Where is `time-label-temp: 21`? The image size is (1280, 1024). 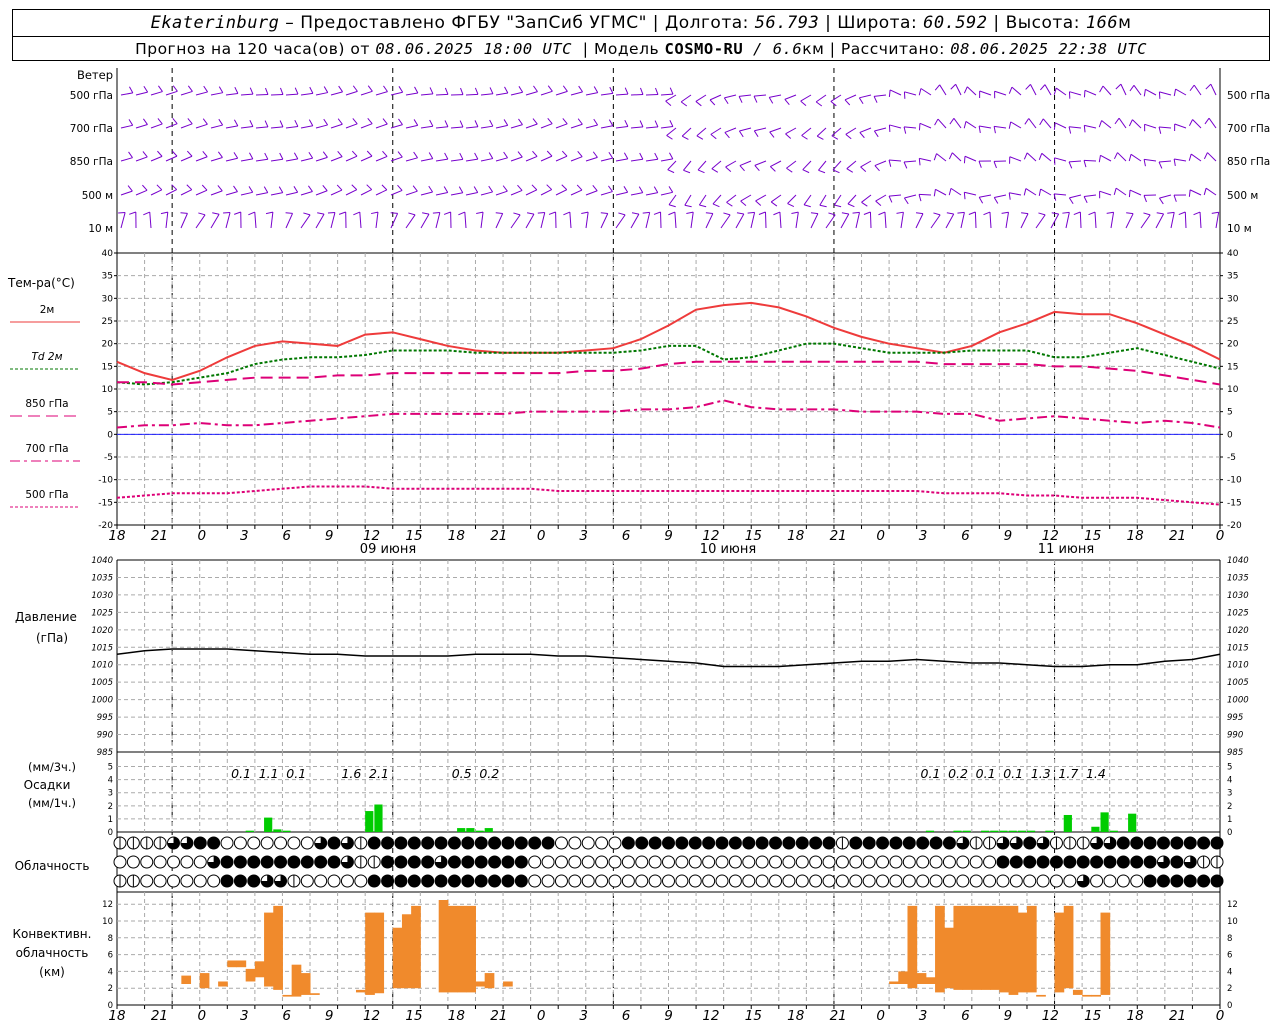 time-label-temp: 21 is located at coordinates (838, 536).